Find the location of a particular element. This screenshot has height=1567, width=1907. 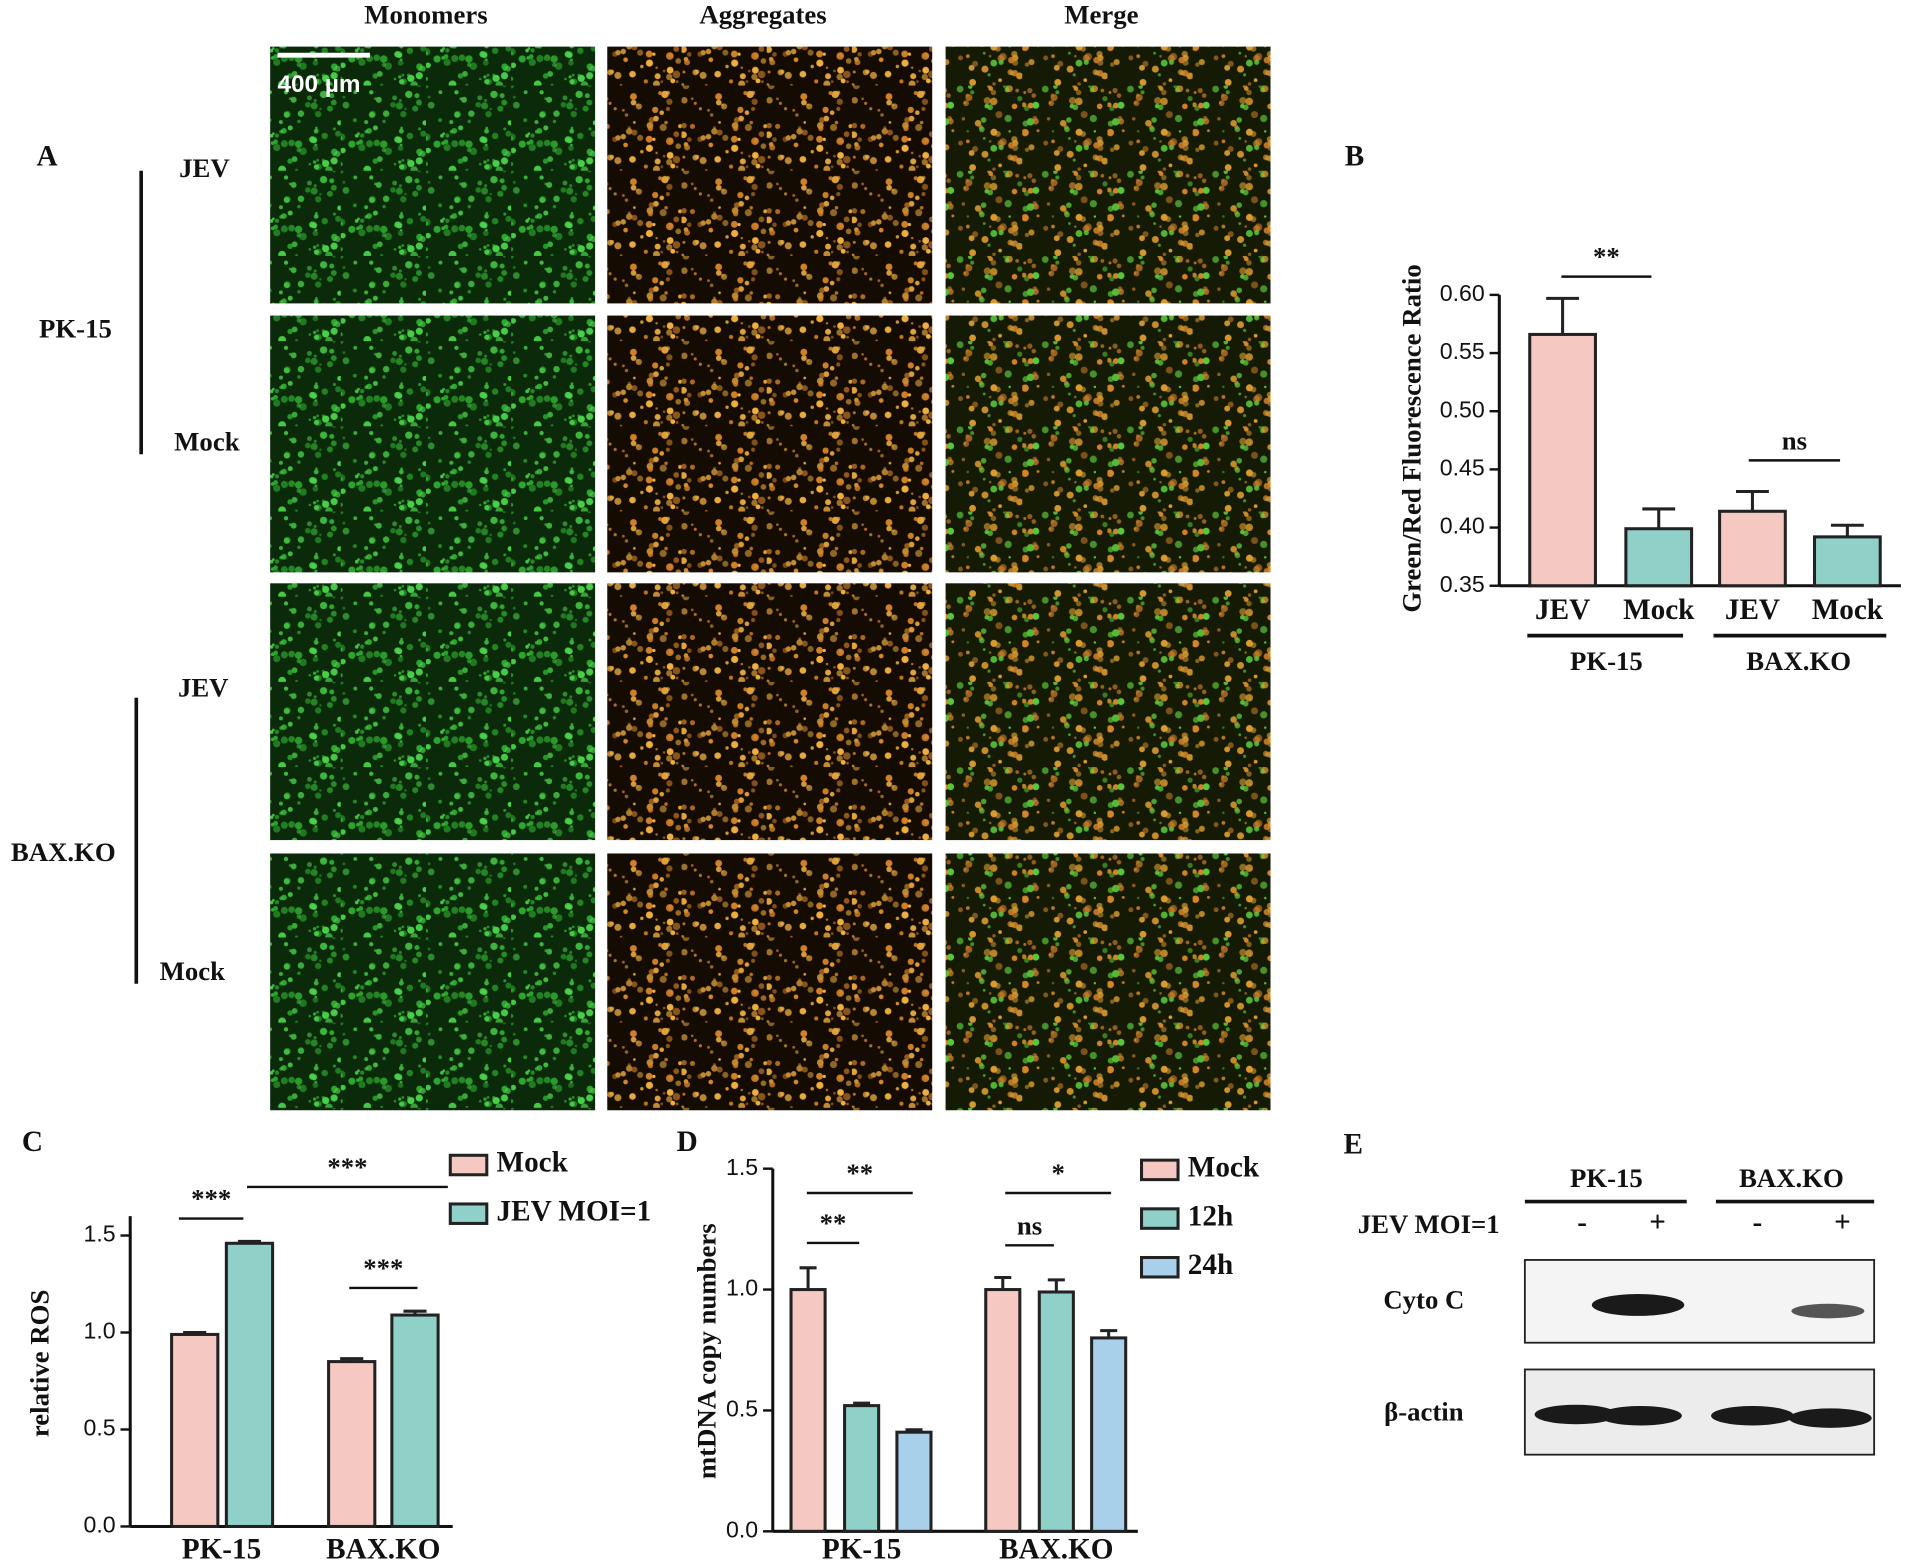

lane-sign: + is located at coordinates (1842, 1222).